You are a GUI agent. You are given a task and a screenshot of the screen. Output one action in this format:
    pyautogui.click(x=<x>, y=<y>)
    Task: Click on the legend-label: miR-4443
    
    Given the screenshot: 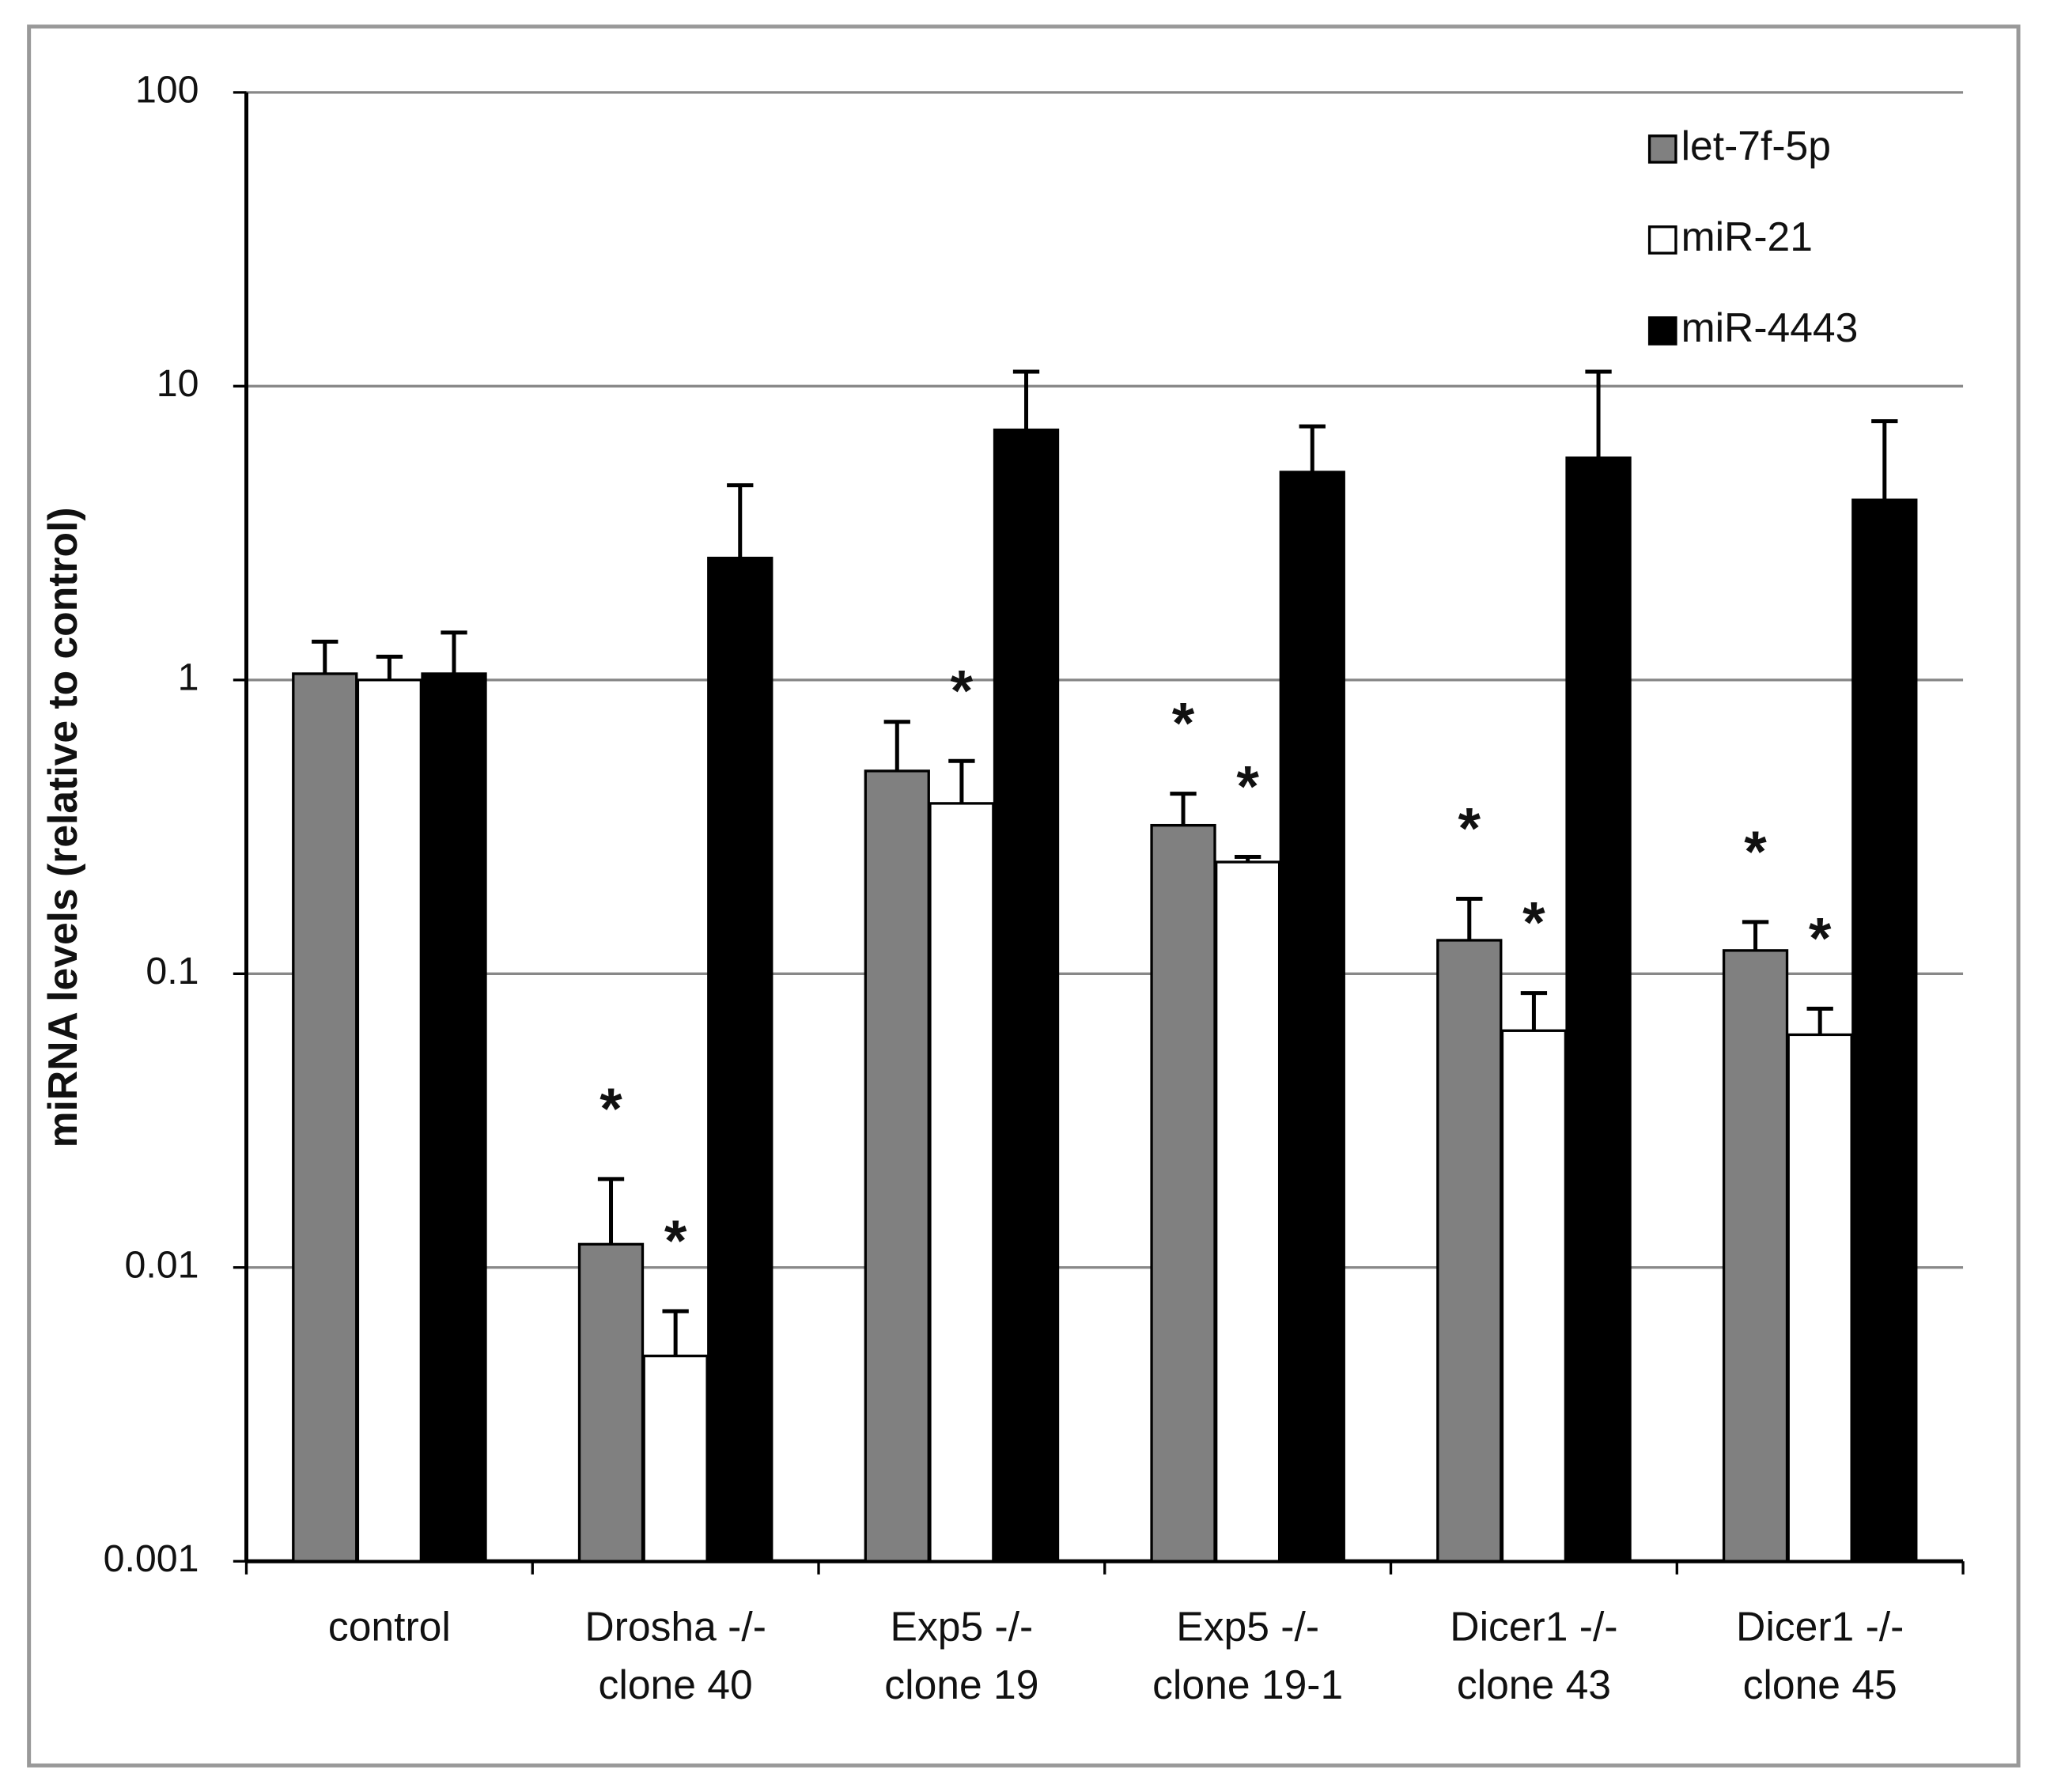 What is the action you would take?
    pyautogui.click(x=1770, y=327)
    